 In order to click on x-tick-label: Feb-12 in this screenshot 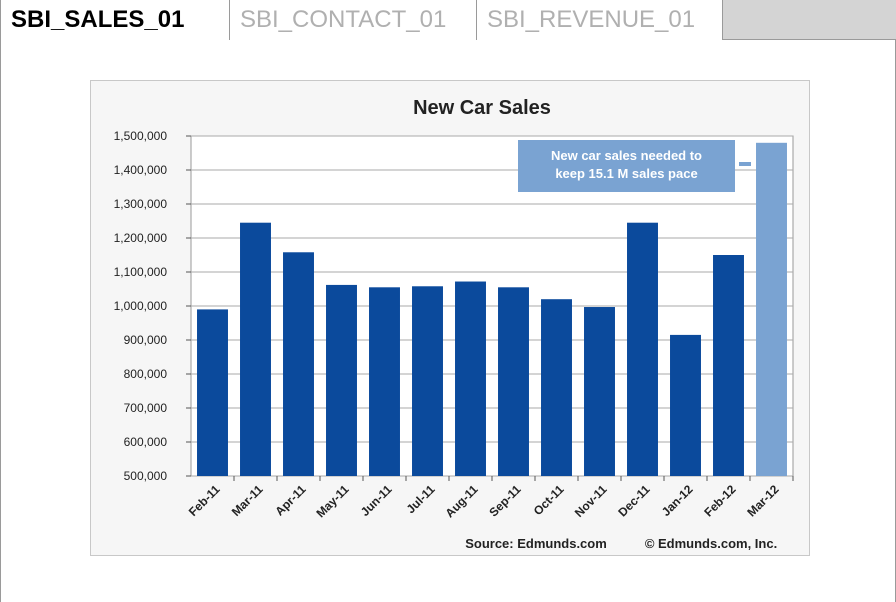, I will do `click(719, 500)`.